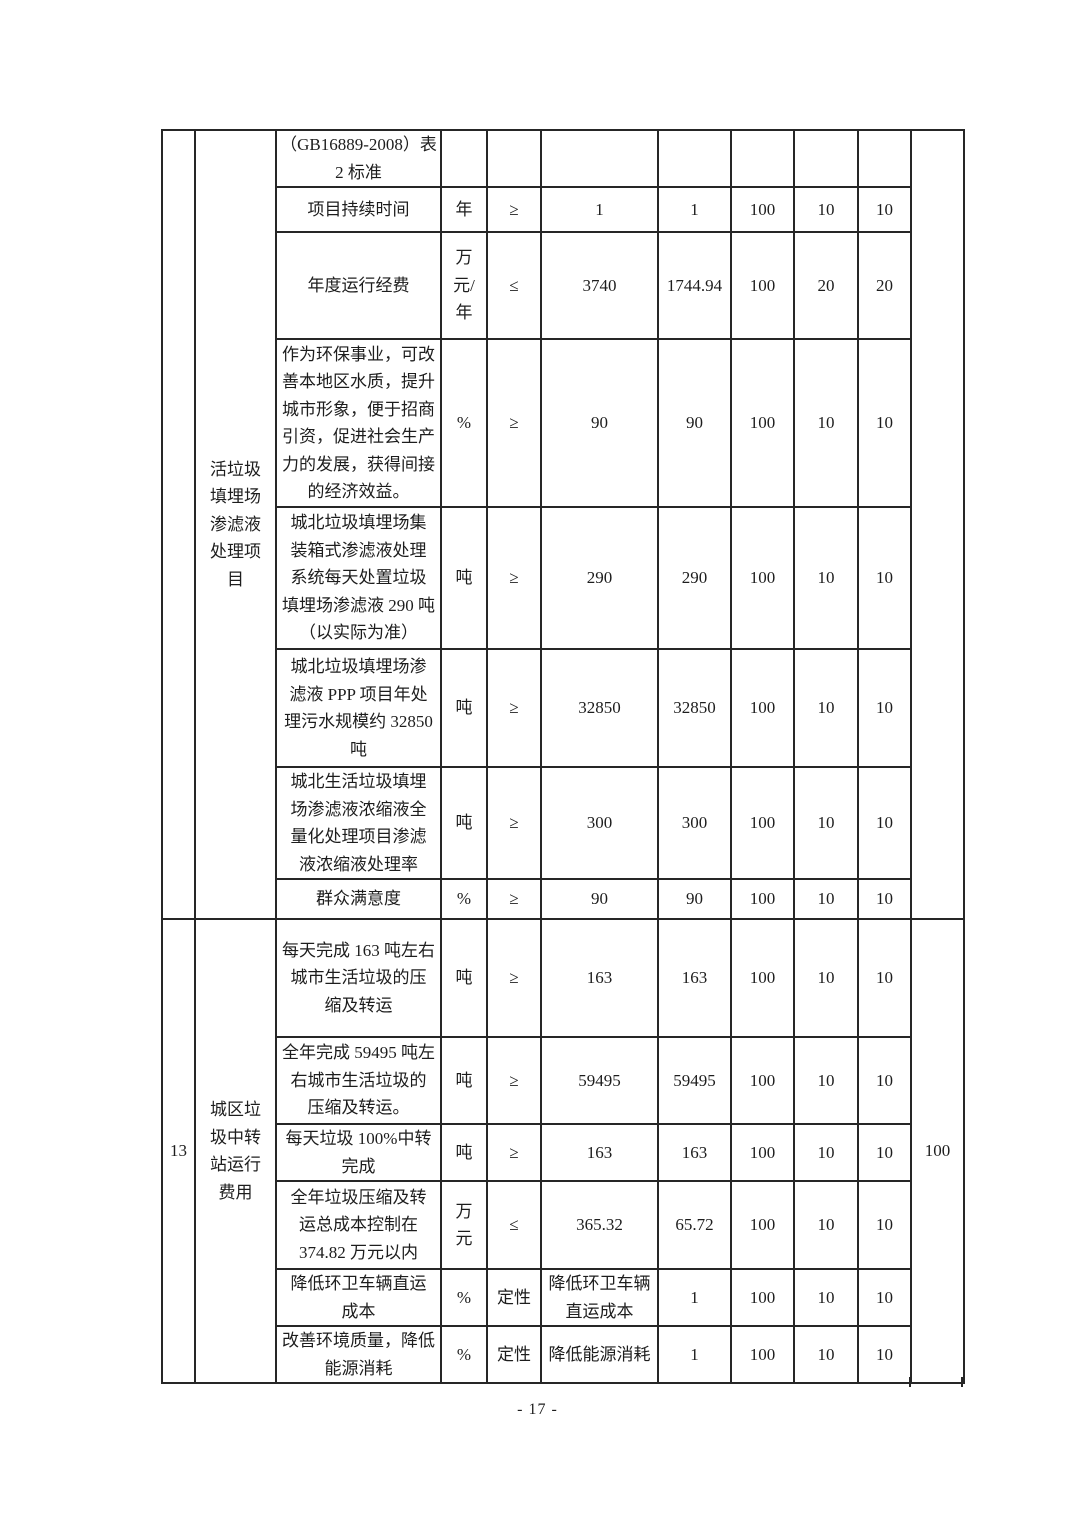 The image size is (1075, 1520). What do you see at coordinates (599, 823) in the screenshot?
I see `target-value-cell: 300` at bounding box center [599, 823].